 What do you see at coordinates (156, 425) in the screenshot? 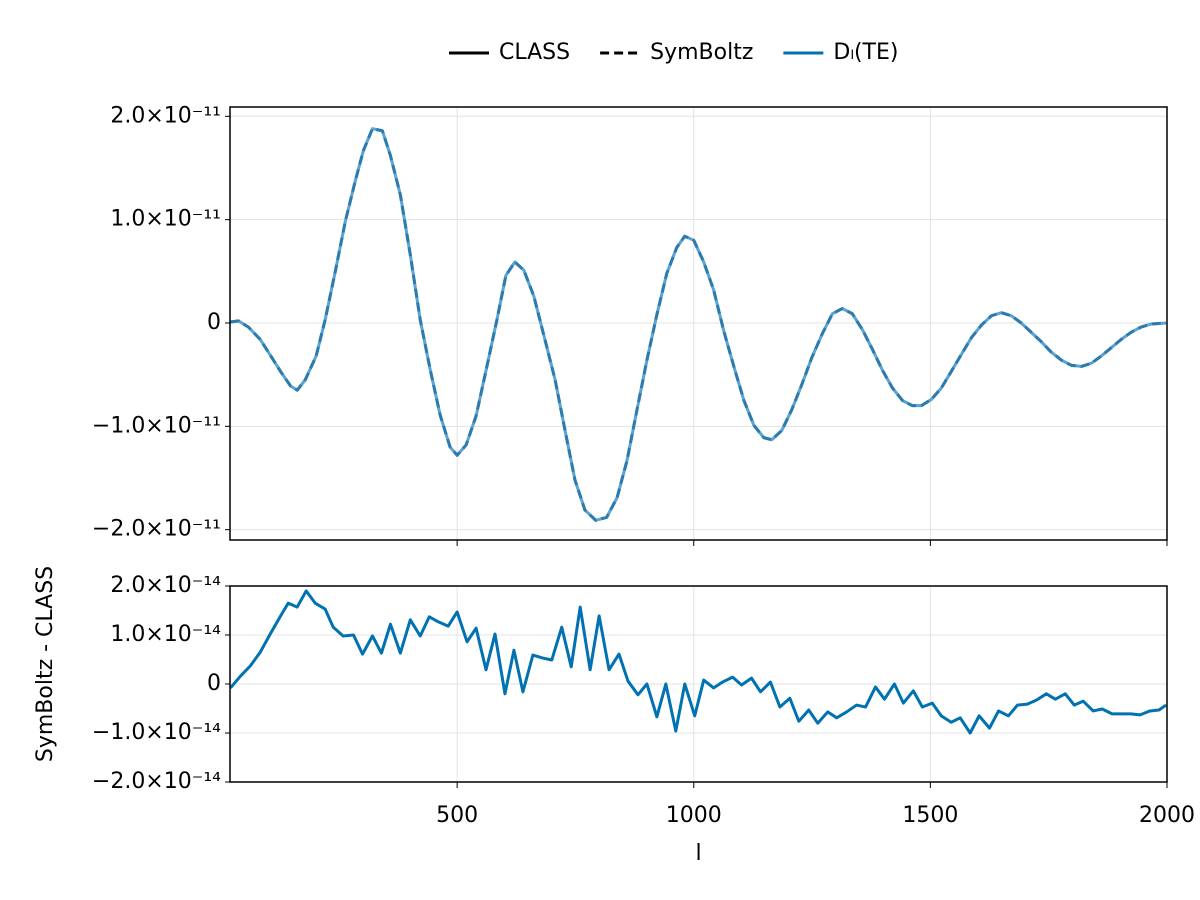
I see `y-tick-label: −1.0×10⁻¹¹` at bounding box center [156, 425].